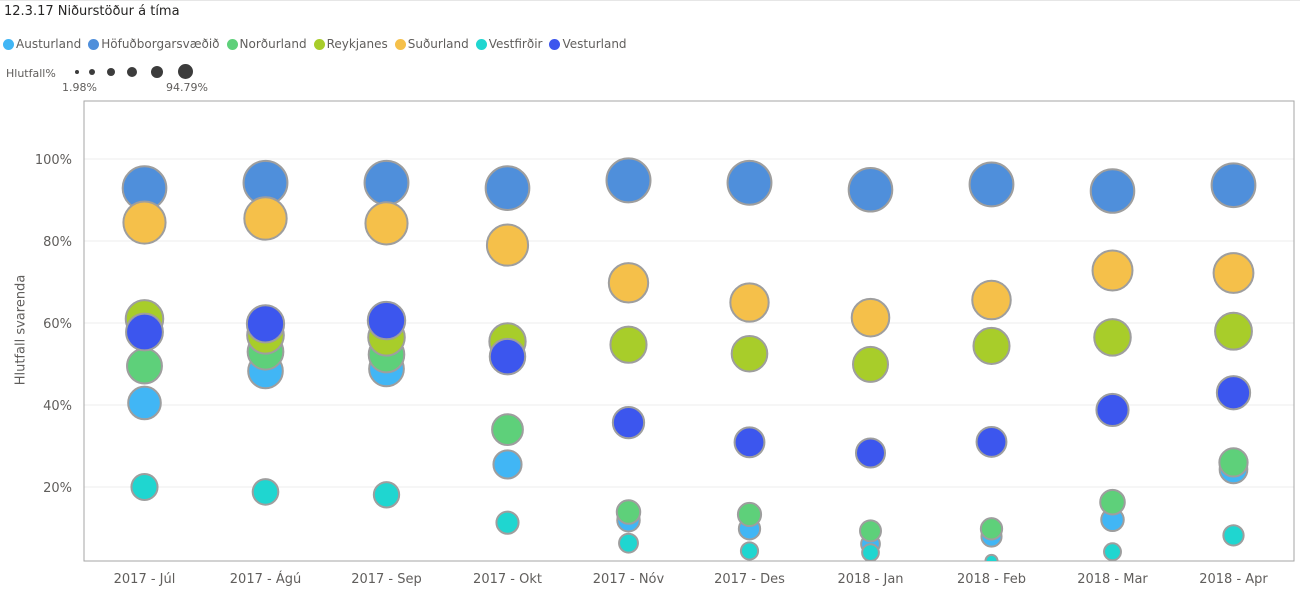  I want to click on legend-label: Vesturland, so click(594, 44).